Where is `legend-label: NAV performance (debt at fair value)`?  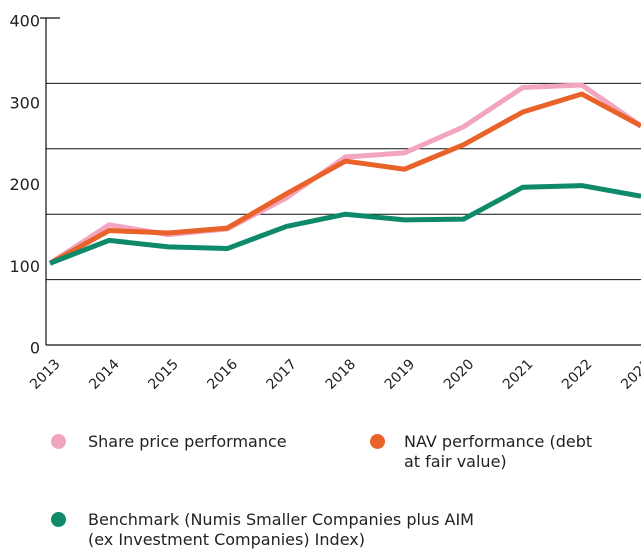
legend-label: NAV performance (debt at fair value) is located at coordinates (498, 451).